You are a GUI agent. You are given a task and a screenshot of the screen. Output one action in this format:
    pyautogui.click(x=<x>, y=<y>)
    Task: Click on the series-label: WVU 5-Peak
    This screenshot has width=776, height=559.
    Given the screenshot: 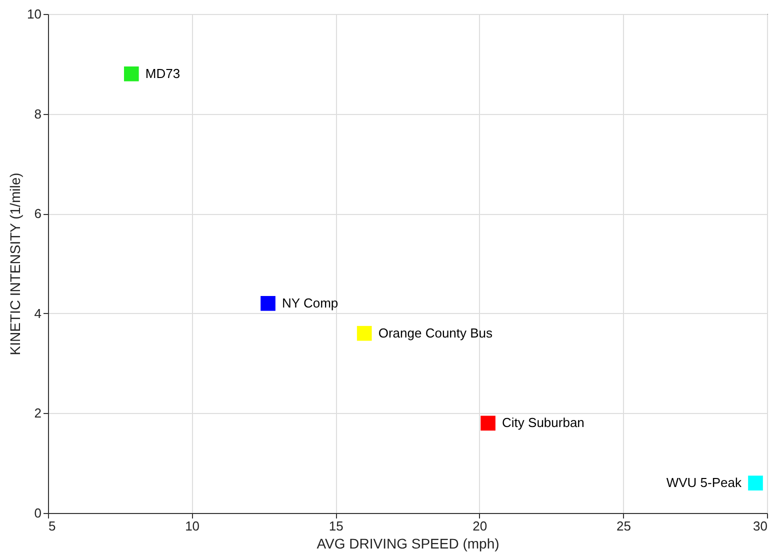 What is the action you would take?
    pyautogui.click(x=704, y=482)
    